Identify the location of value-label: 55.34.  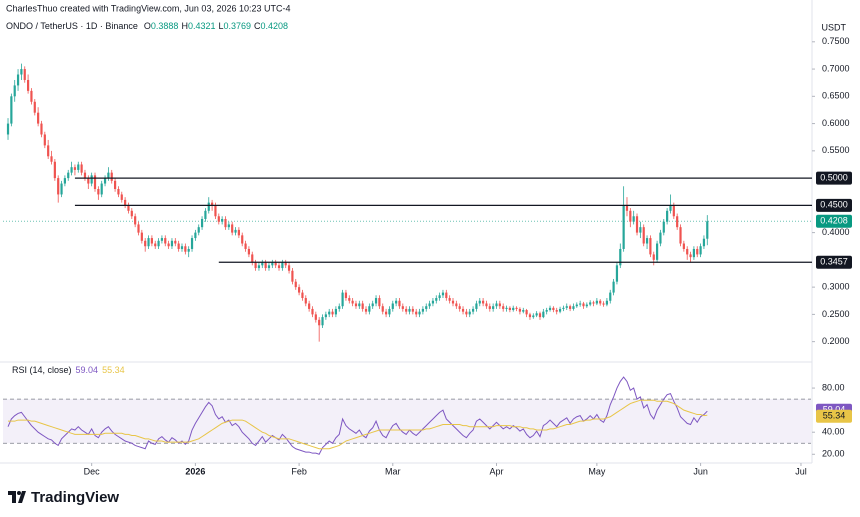
(834, 416).